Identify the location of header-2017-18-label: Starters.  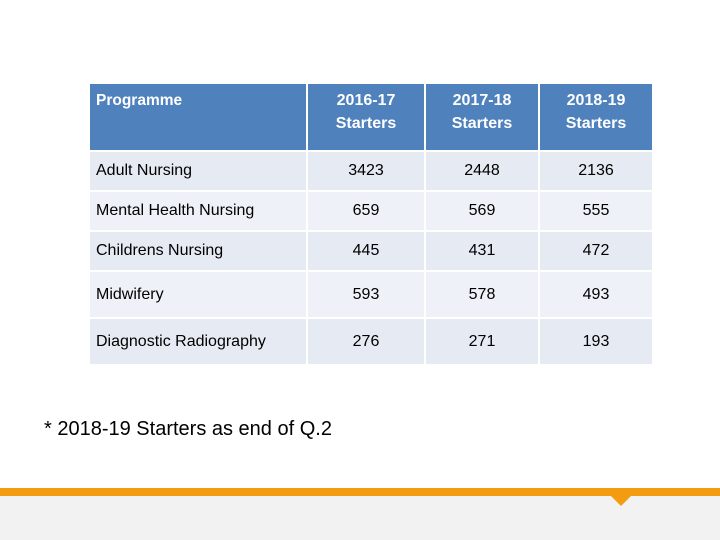
(482, 123).